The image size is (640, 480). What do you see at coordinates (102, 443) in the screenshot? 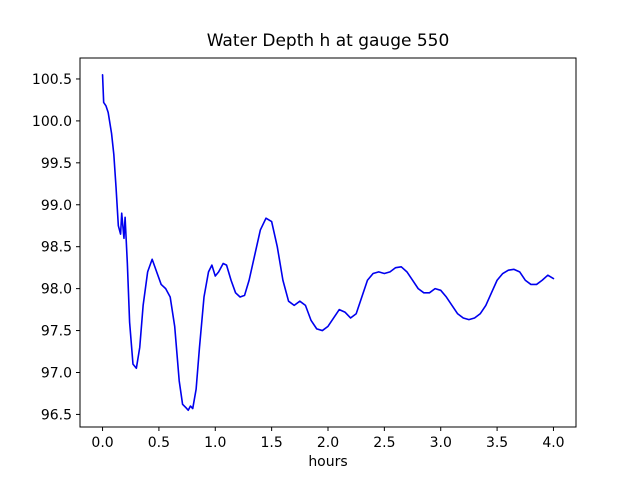
I see `x-tick-label: 0.0` at bounding box center [102, 443].